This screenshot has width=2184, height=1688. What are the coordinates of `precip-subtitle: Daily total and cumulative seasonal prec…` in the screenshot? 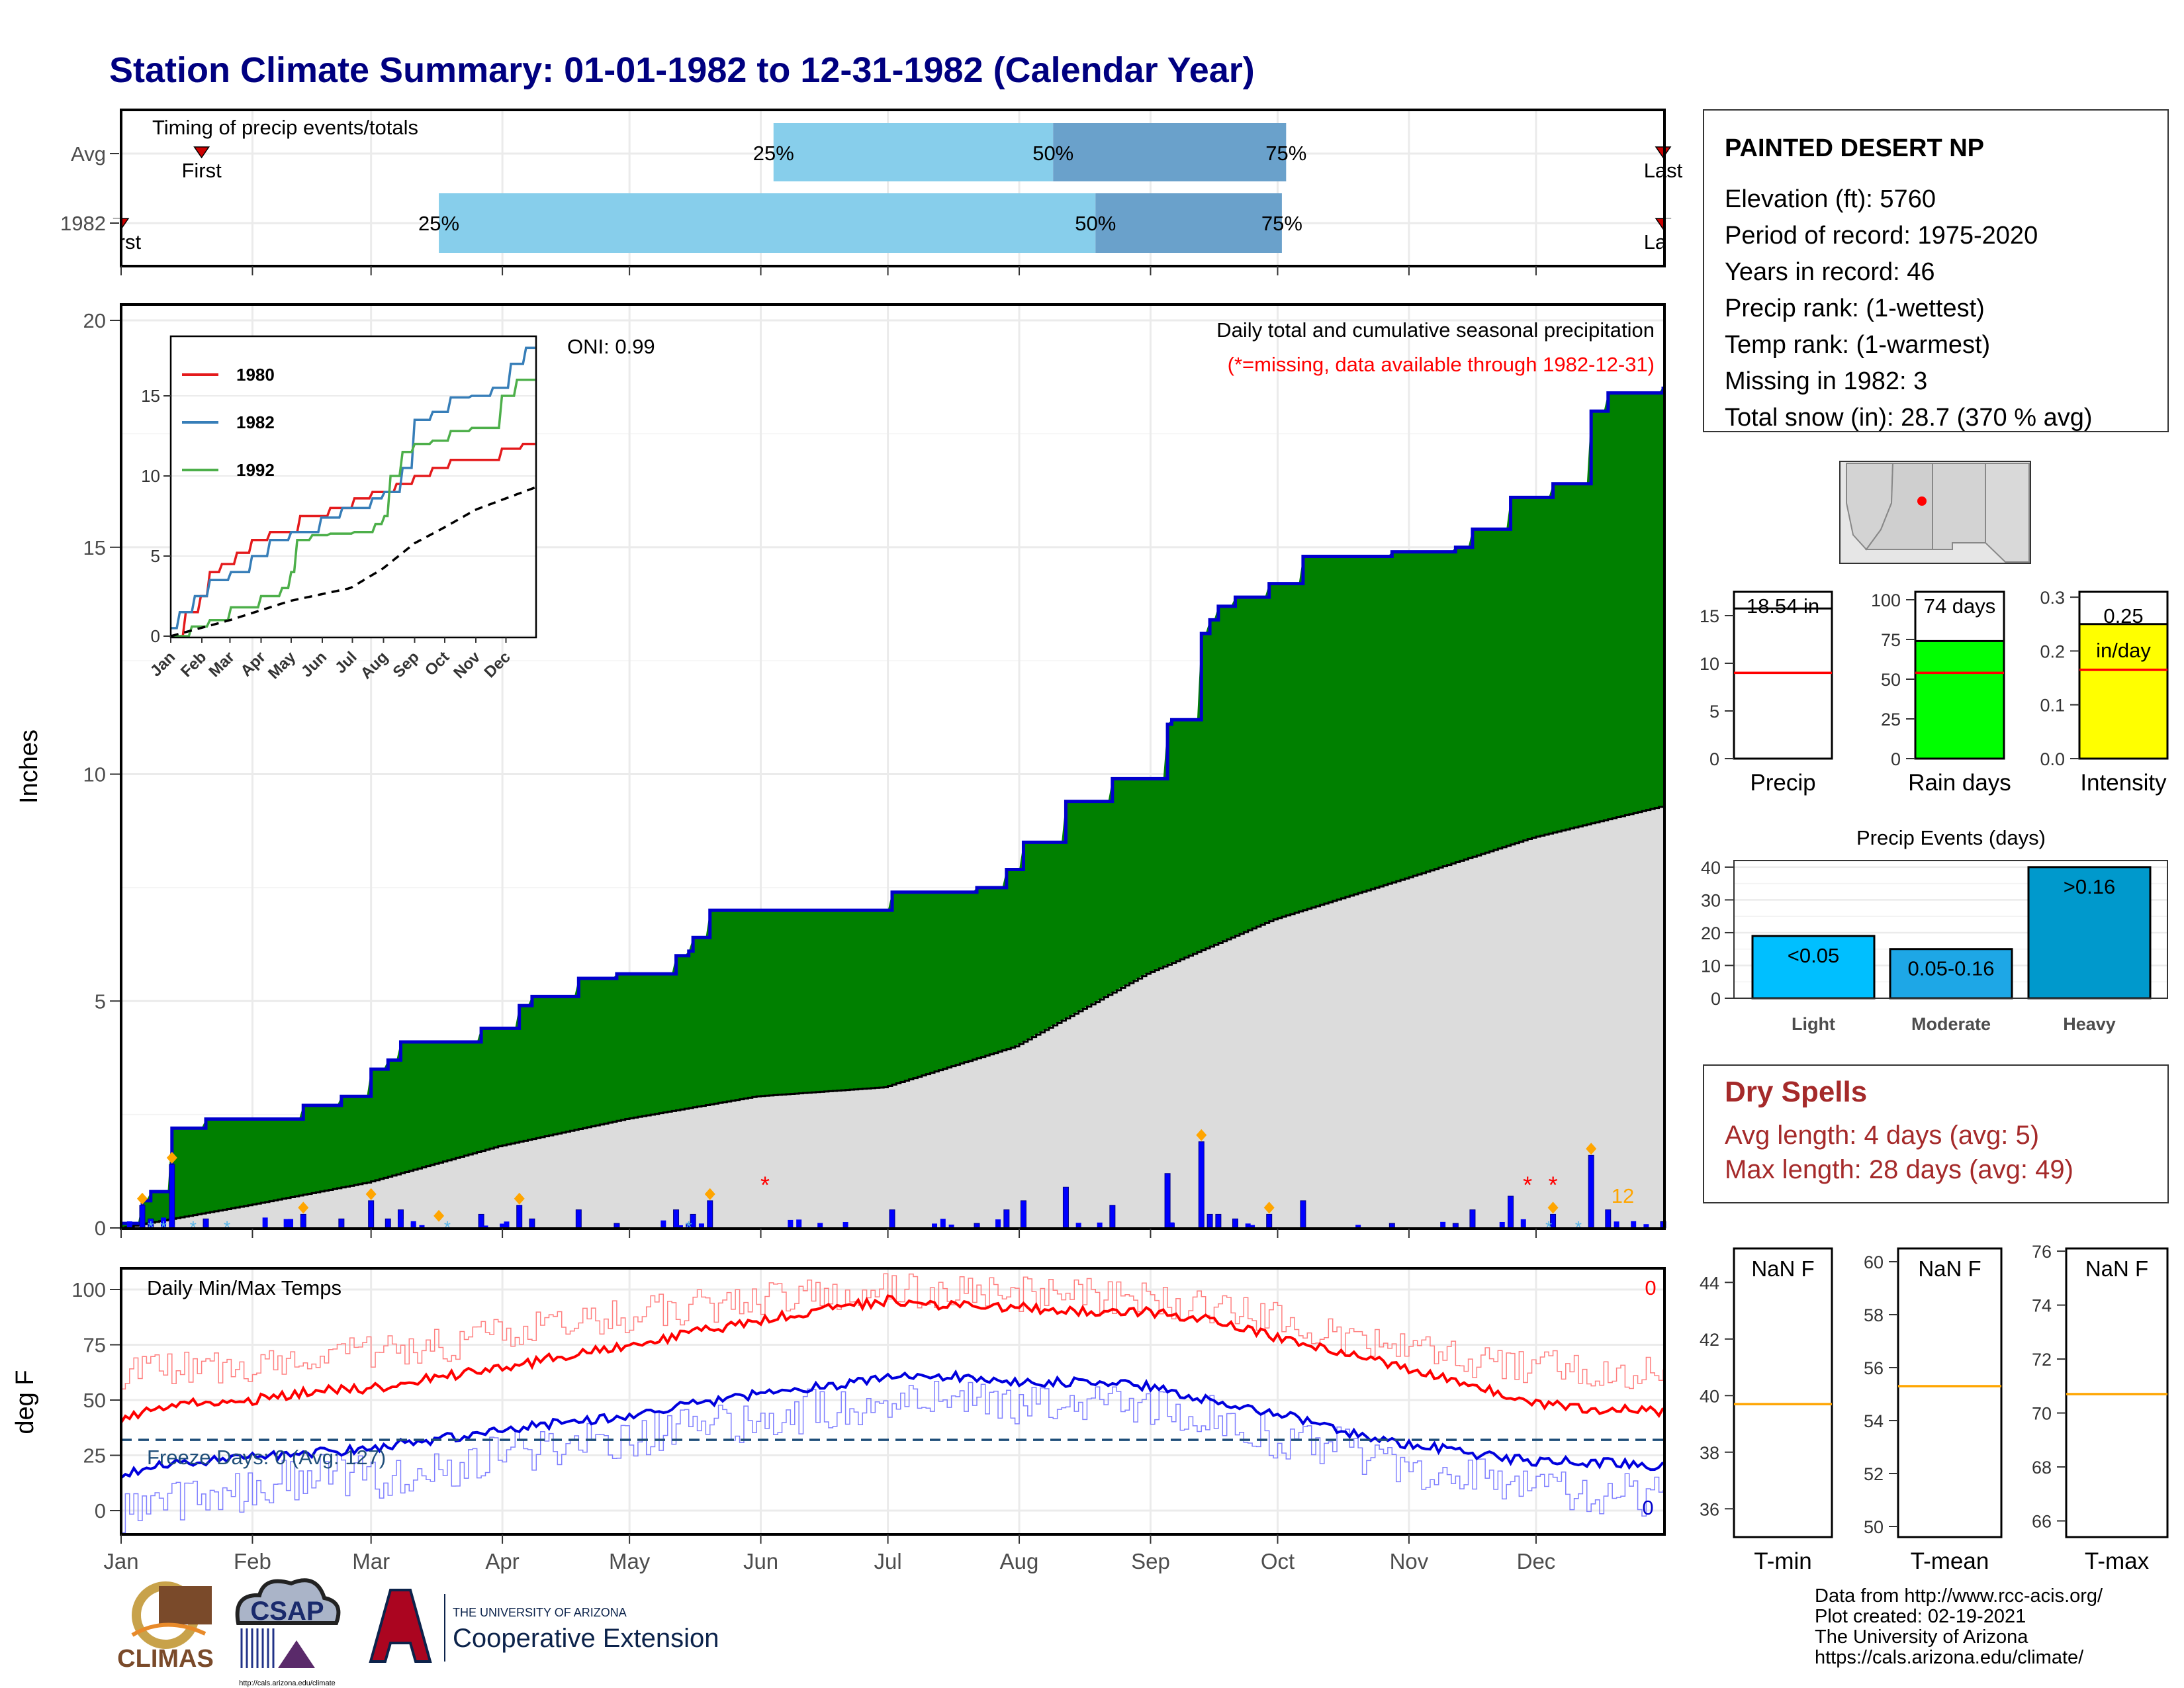 It's located at (1436, 330).